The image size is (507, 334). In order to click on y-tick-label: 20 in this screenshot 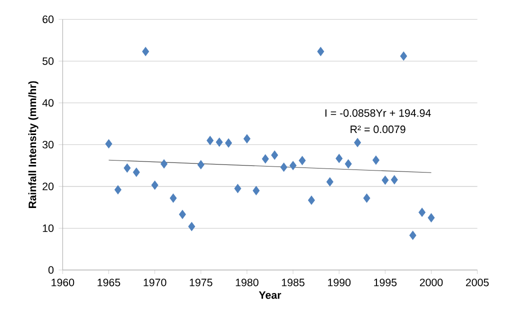, I will do `click(48, 186)`.